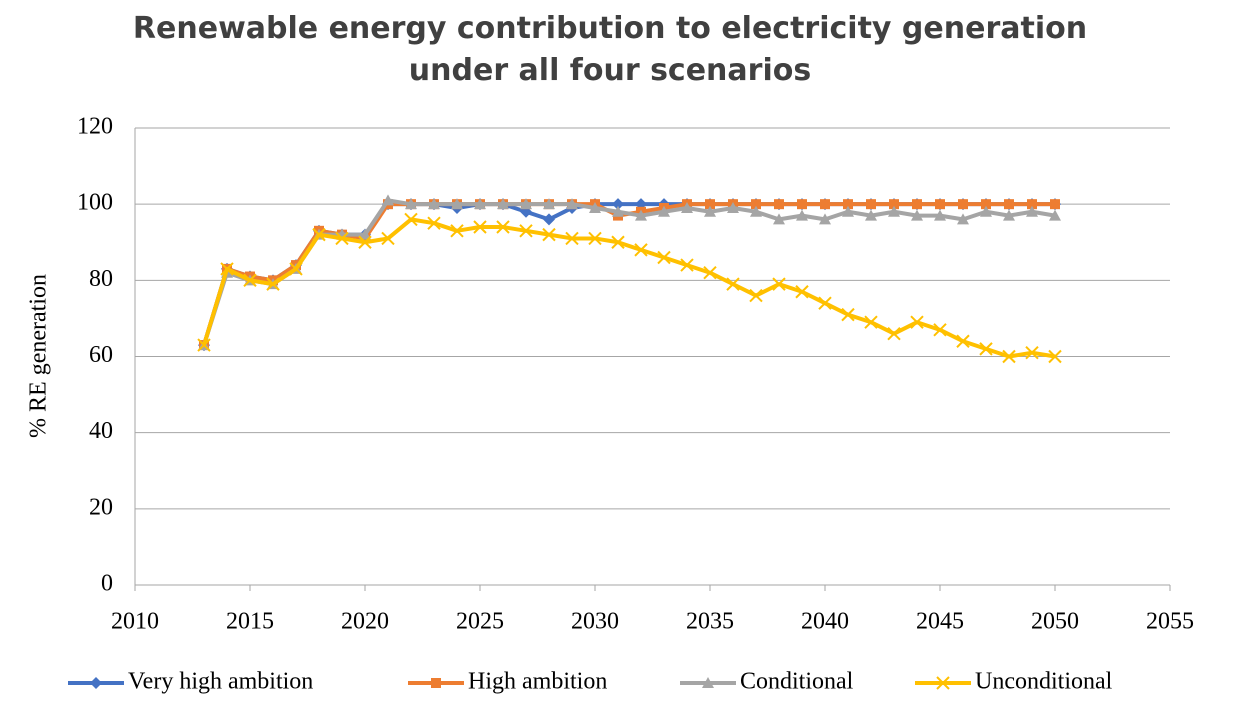 Image resolution: width=1235 pixels, height=702 pixels. What do you see at coordinates (250, 622) in the screenshot?
I see `x-tick-label: 2015` at bounding box center [250, 622].